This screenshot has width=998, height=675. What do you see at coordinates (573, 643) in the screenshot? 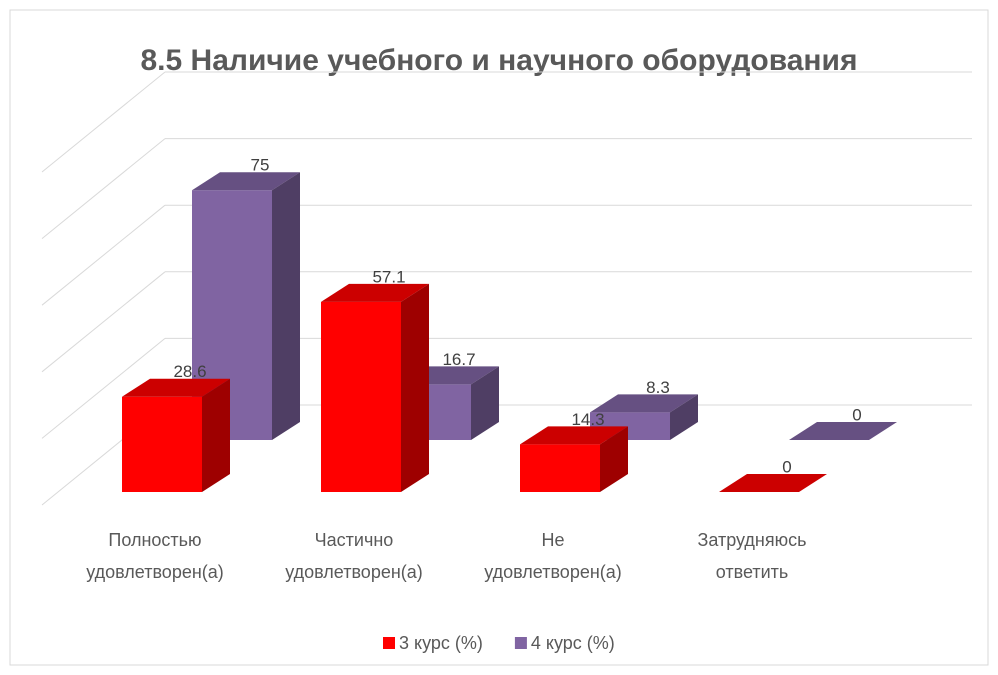
I see `legend-label: 4 курс (%)` at bounding box center [573, 643].